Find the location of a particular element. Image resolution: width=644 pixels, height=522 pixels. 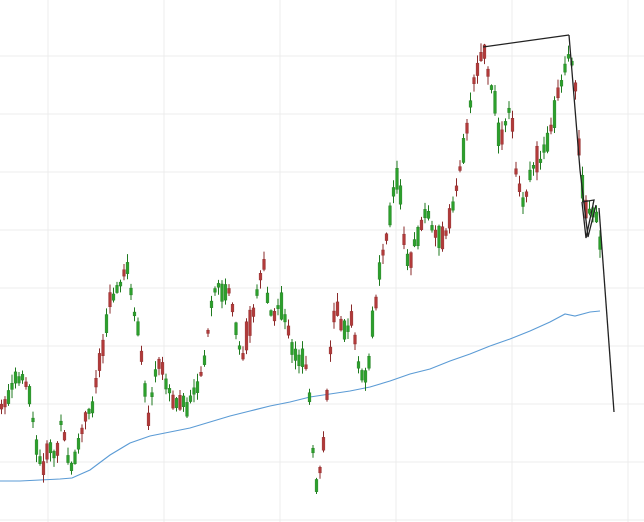

drop-line is located at coordinates (582, 136).